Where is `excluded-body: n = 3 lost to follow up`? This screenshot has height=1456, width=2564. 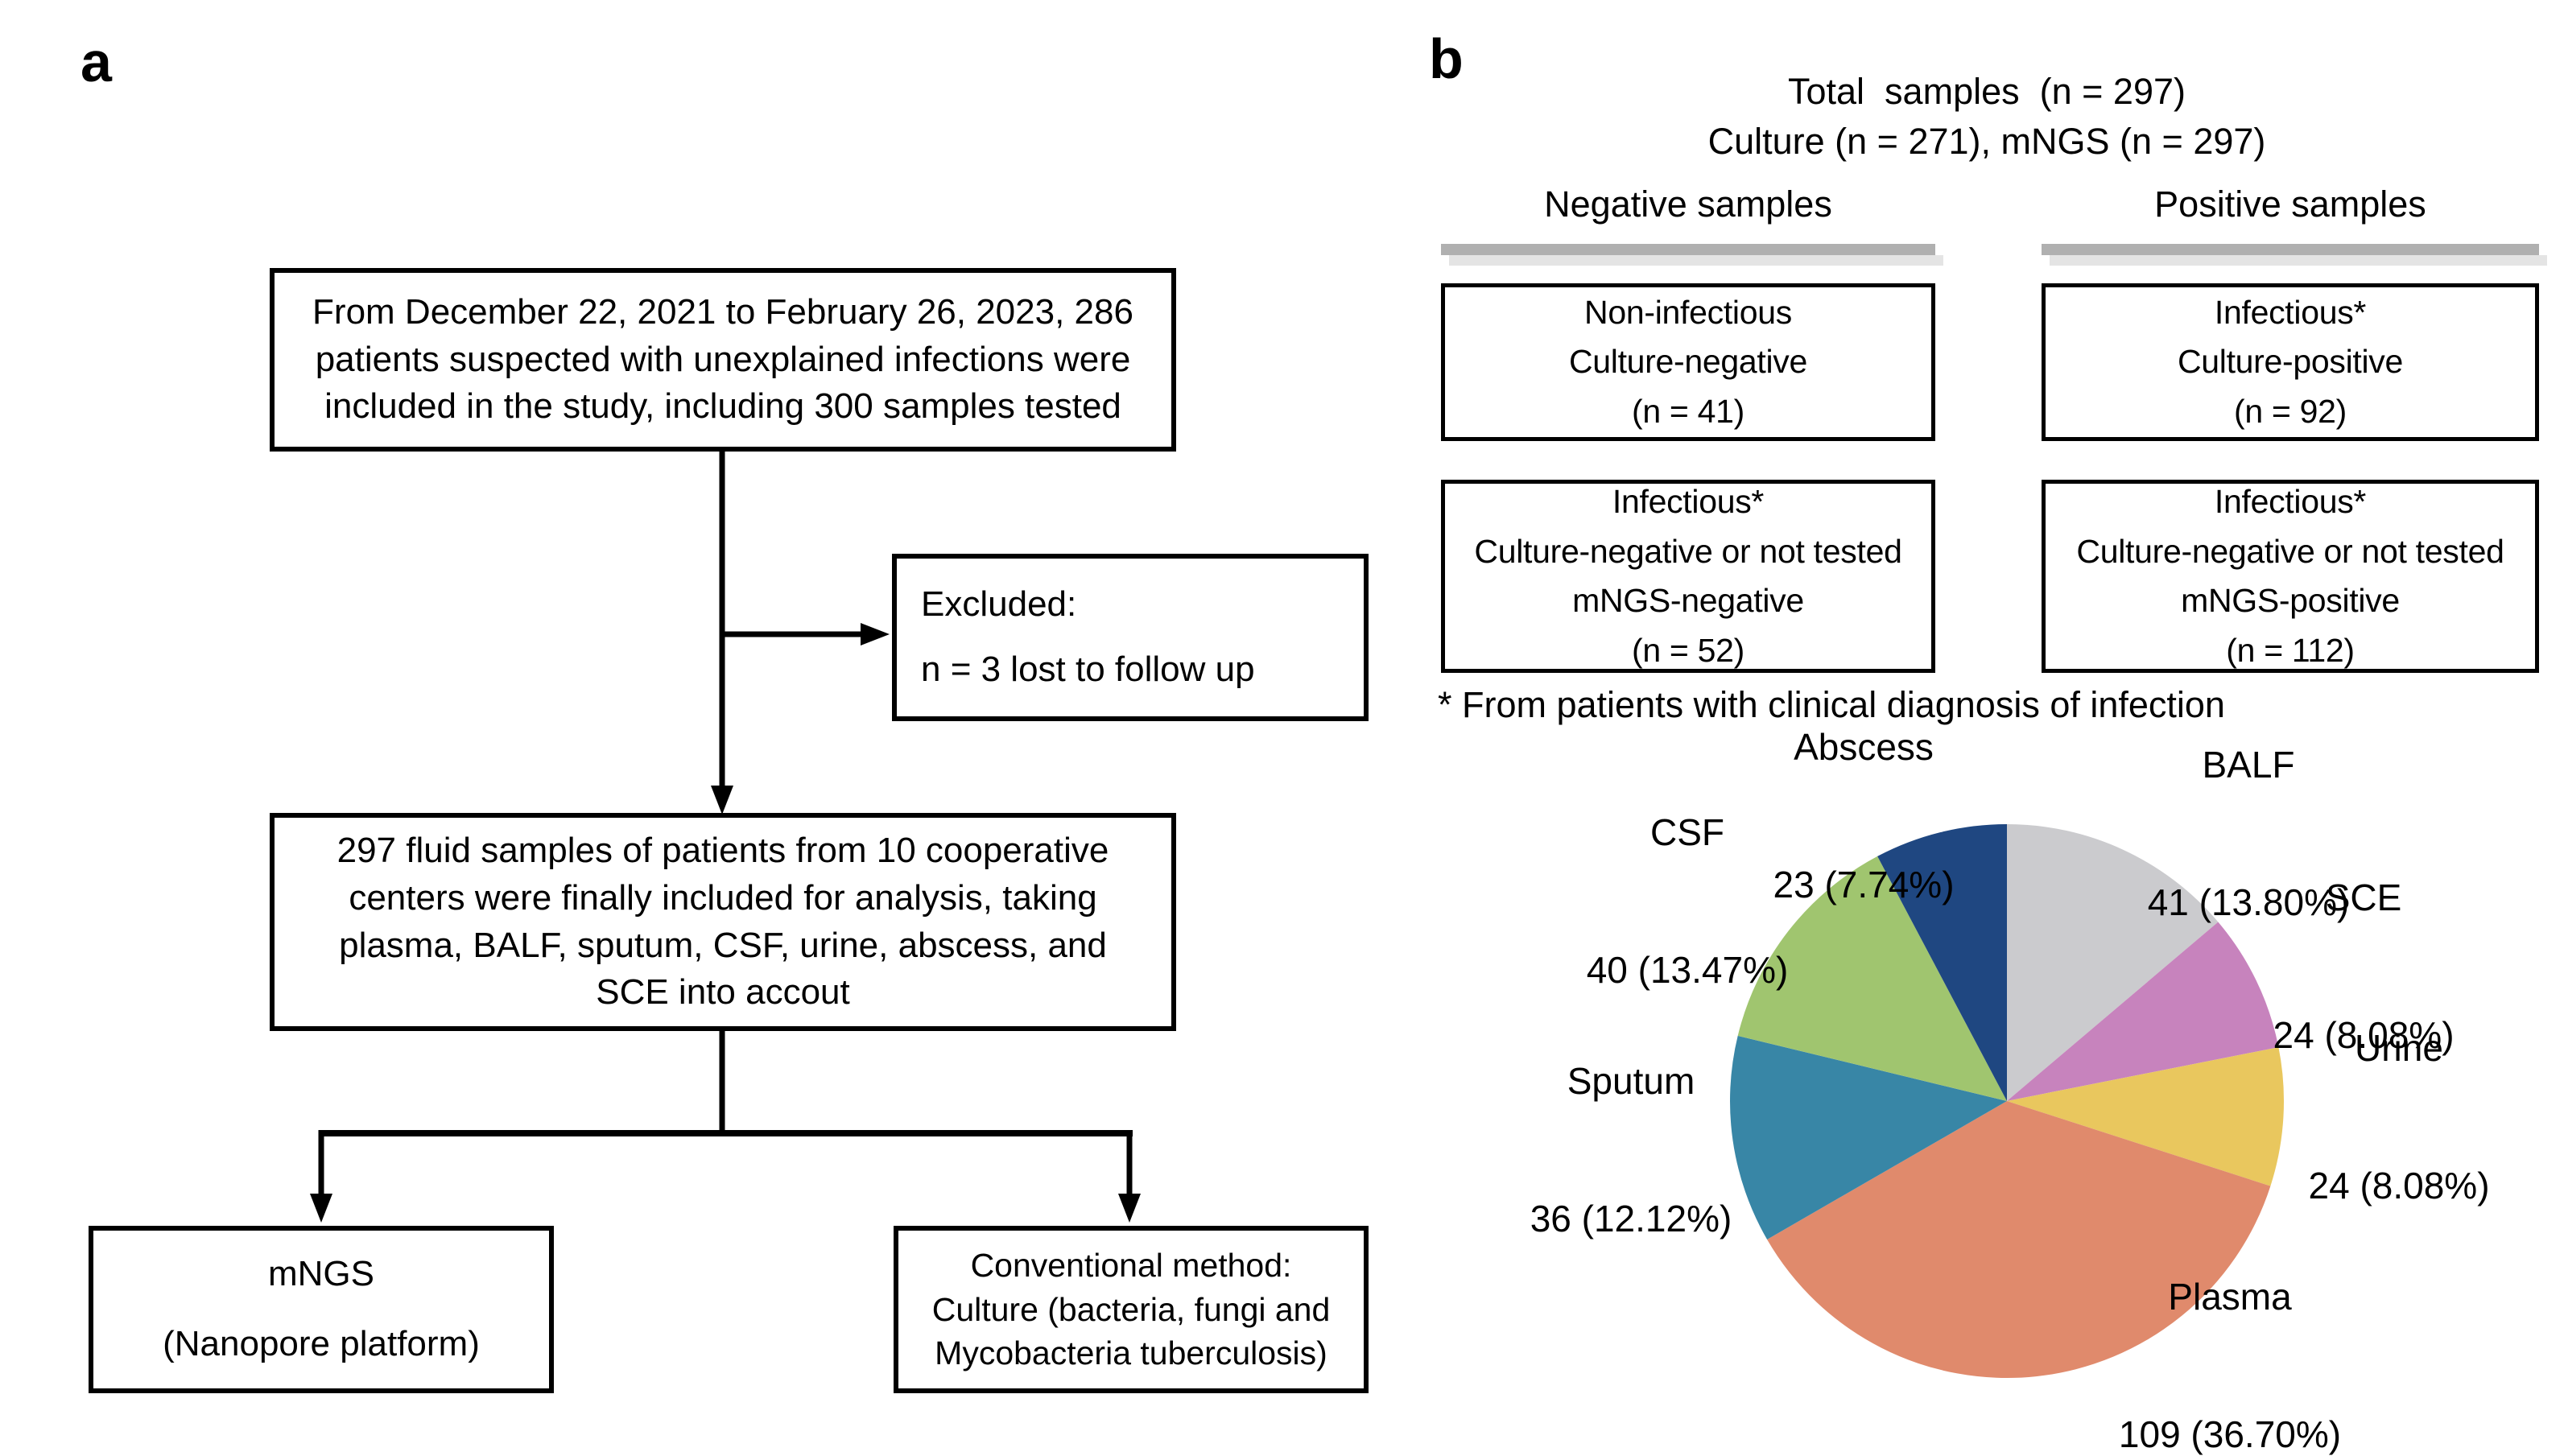
excluded-body: n = 3 lost to follow up is located at coordinates (1088, 669).